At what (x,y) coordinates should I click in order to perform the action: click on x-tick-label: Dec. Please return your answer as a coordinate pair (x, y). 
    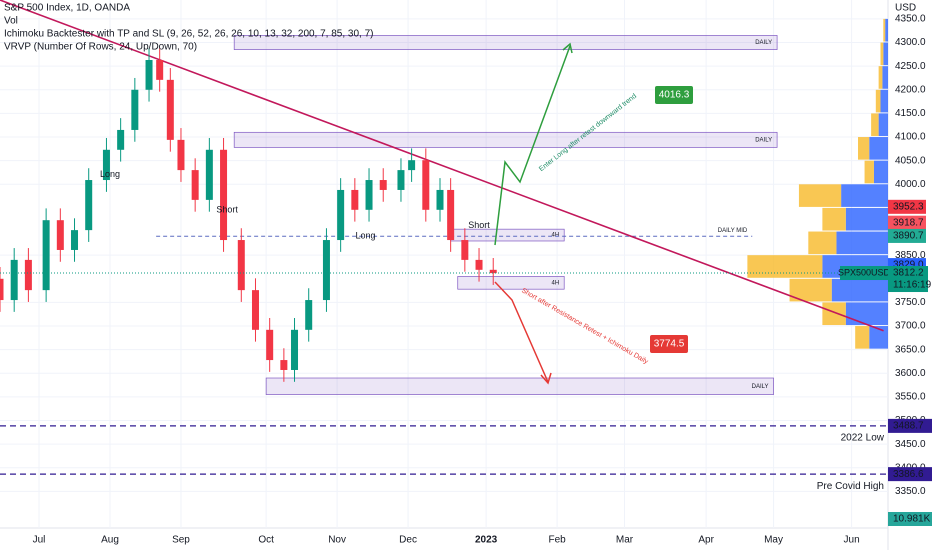
    Looking at the image, I should click on (408, 540).